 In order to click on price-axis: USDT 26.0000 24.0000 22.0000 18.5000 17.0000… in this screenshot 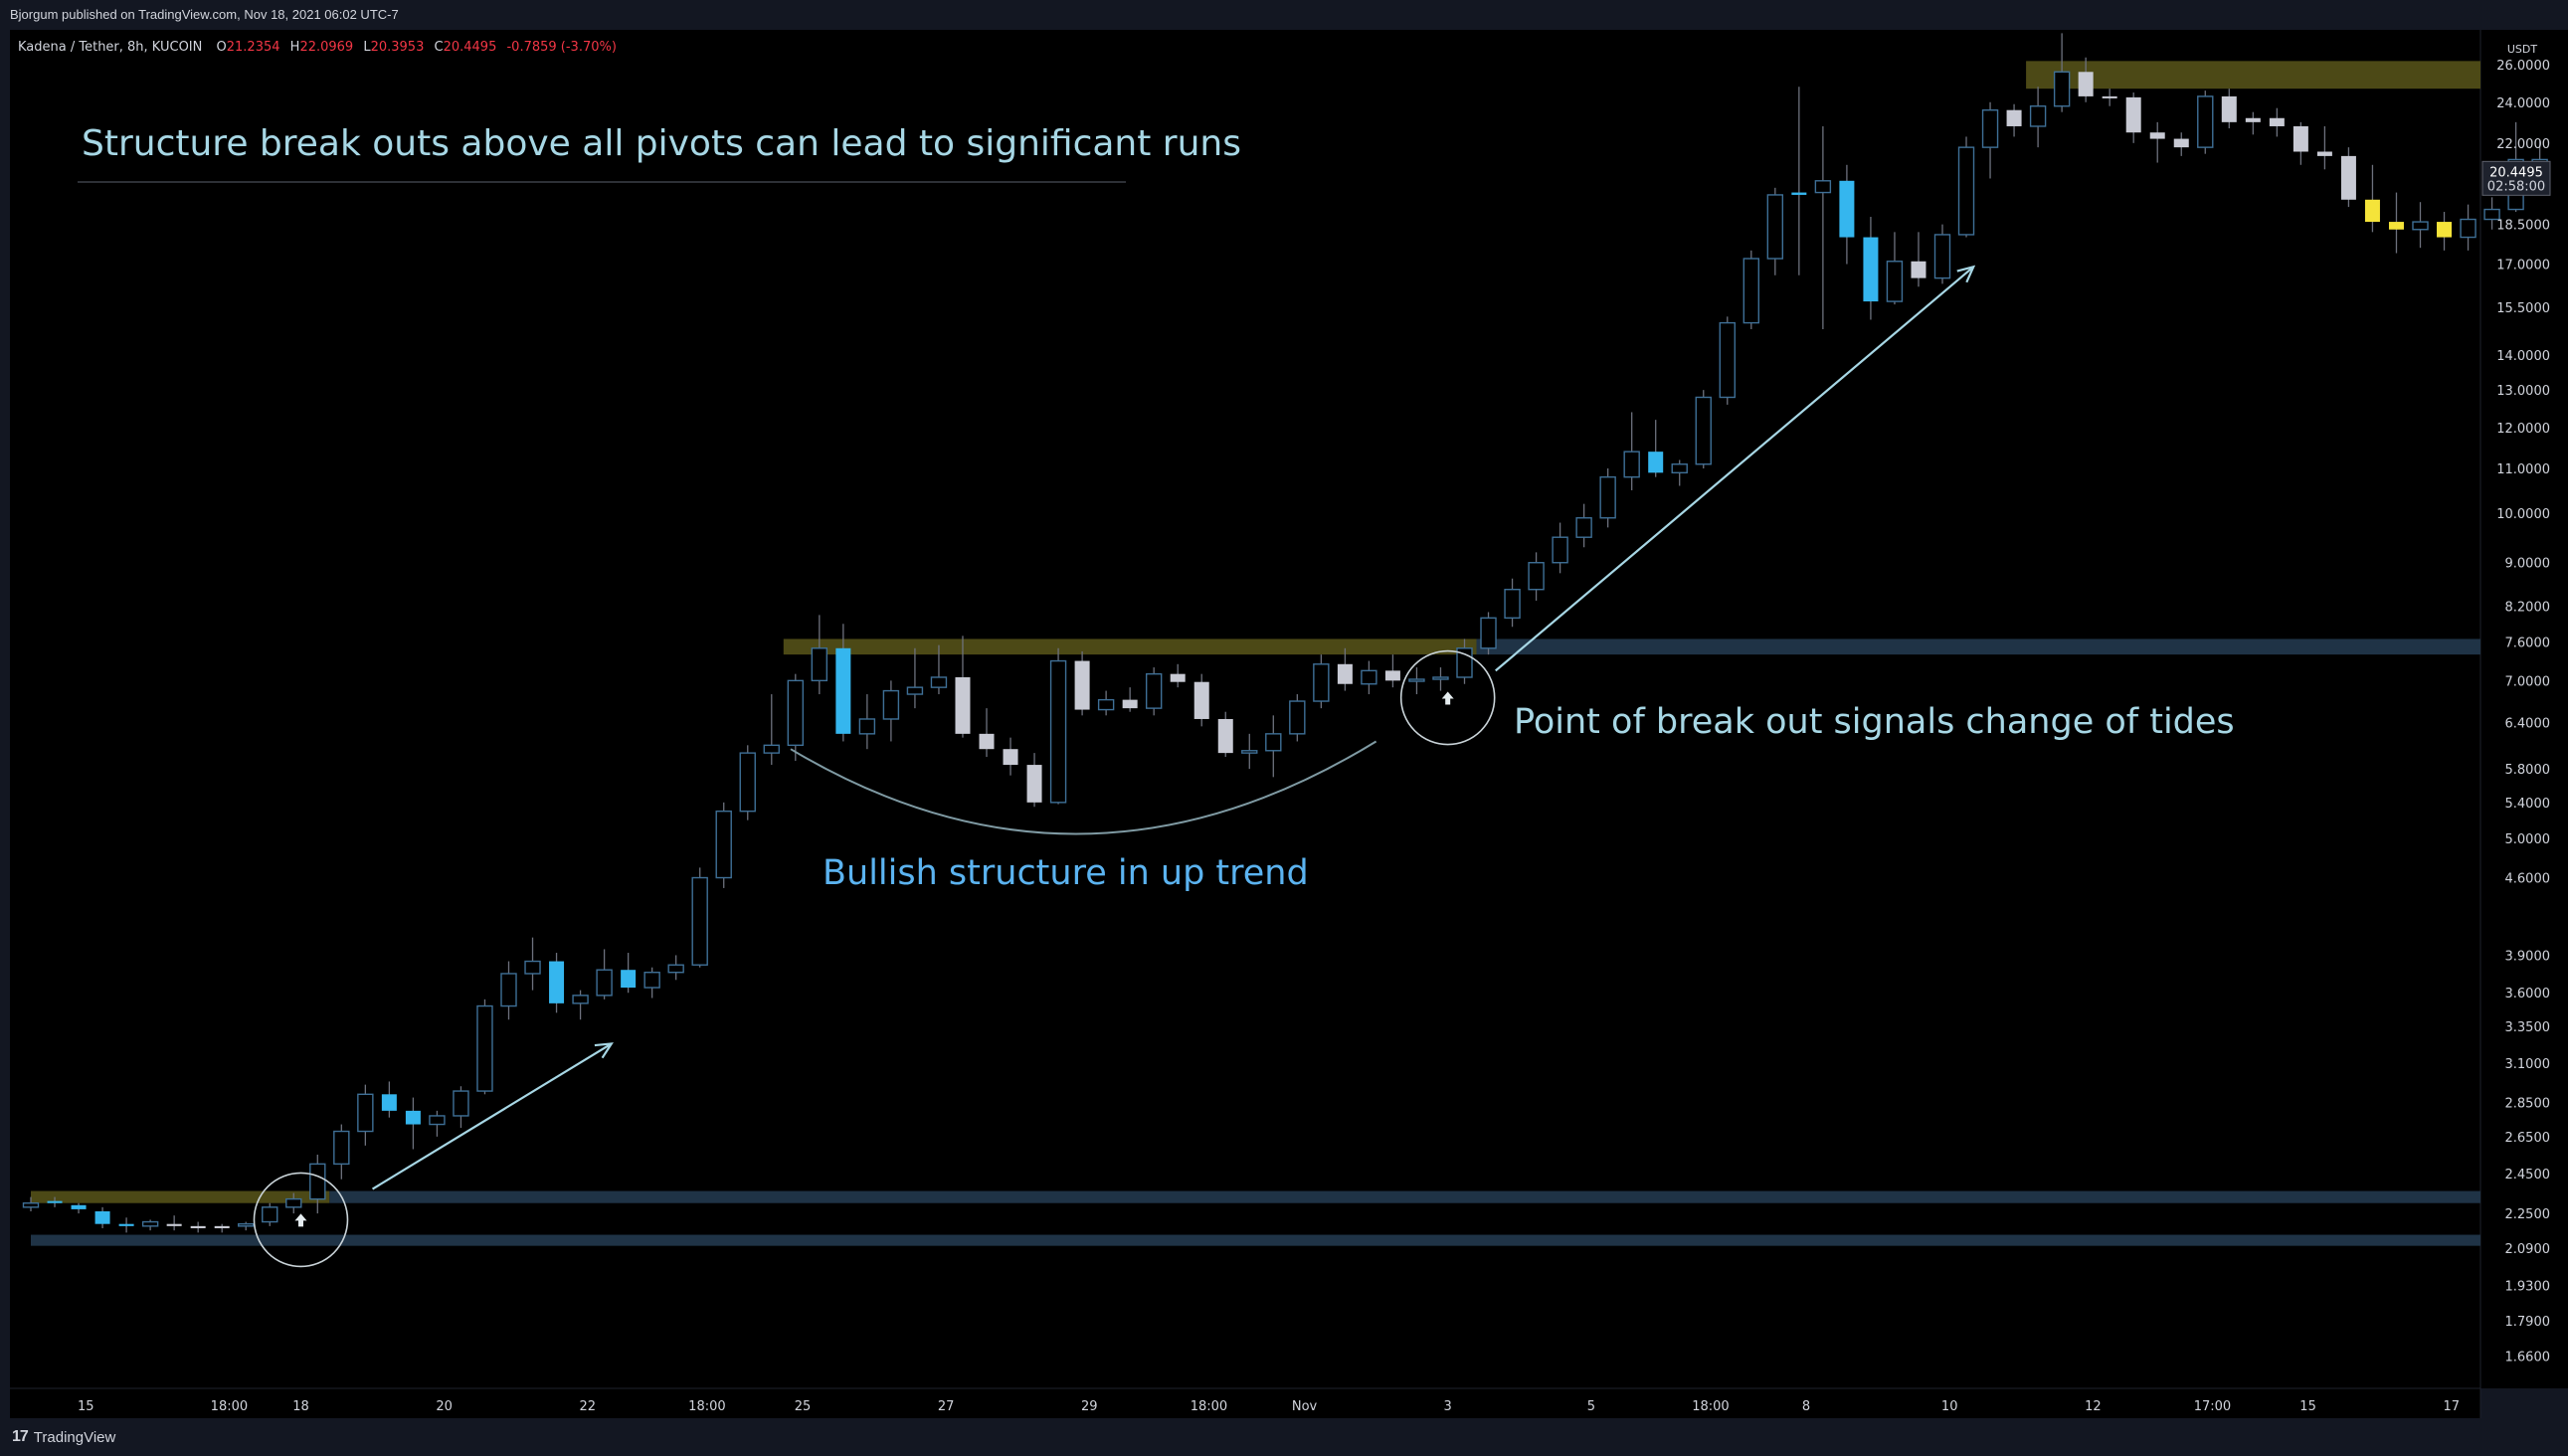, I will do `click(2523, 704)`.